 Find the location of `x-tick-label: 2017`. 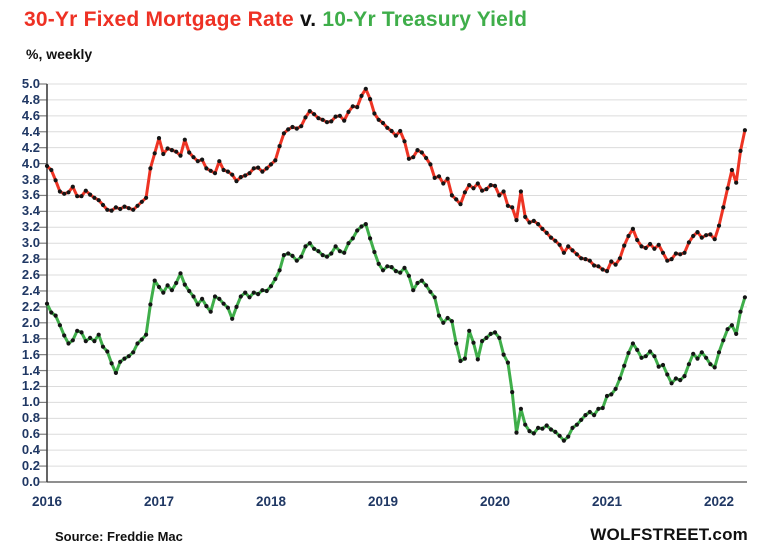

x-tick-label: 2017 is located at coordinates (159, 501).